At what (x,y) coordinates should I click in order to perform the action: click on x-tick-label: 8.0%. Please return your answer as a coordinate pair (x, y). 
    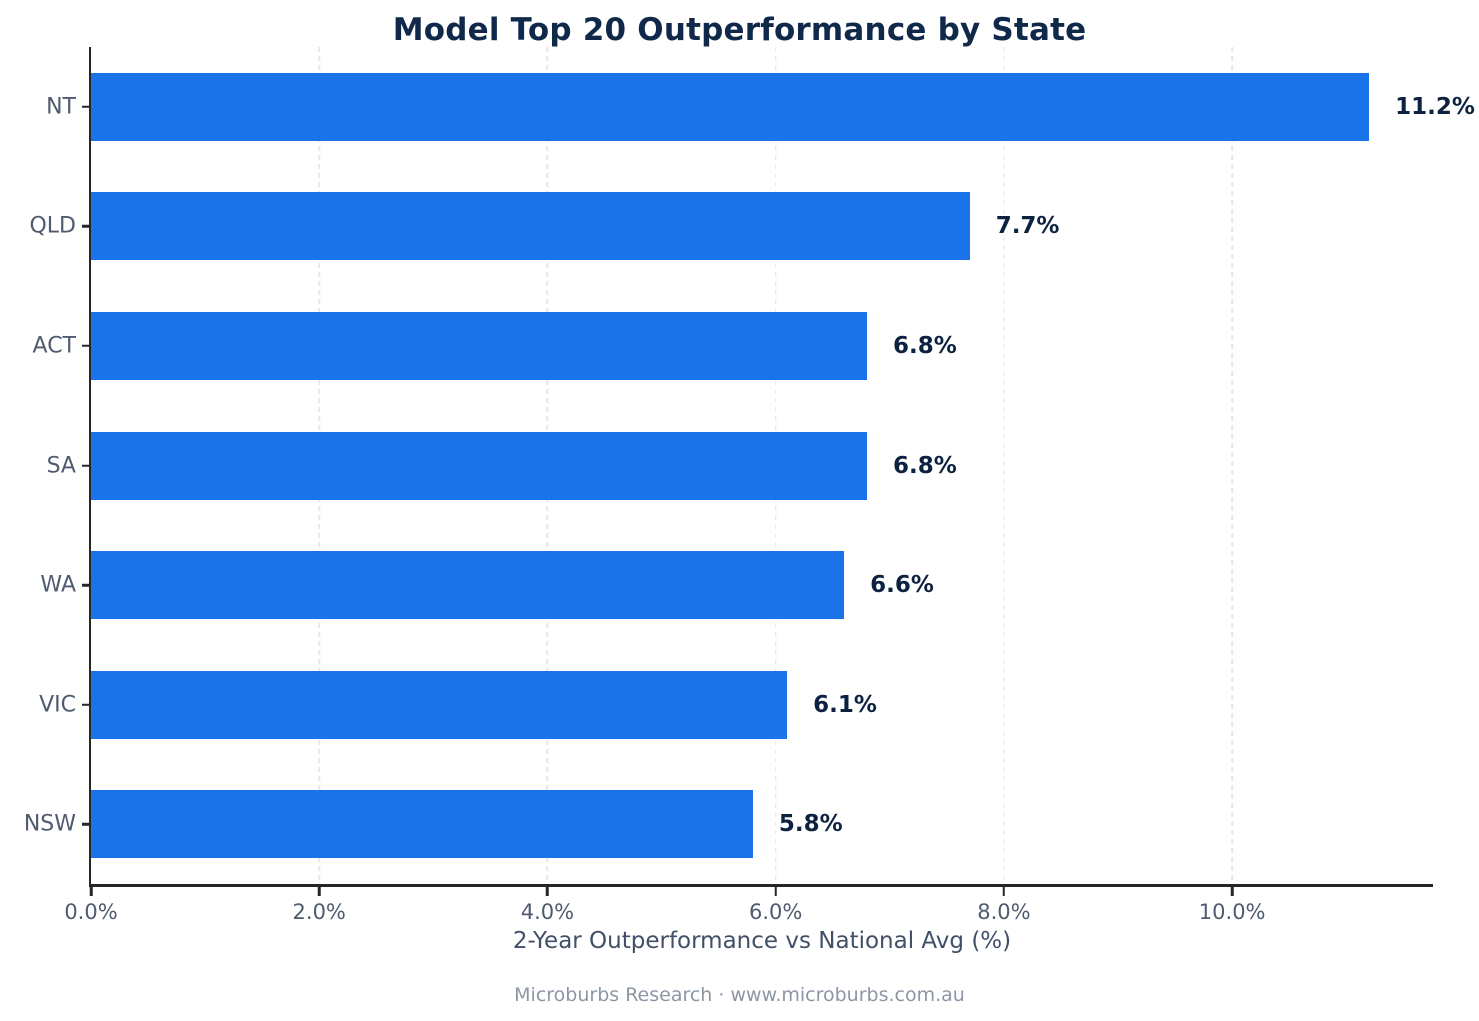
    Looking at the image, I should click on (1004, 912).